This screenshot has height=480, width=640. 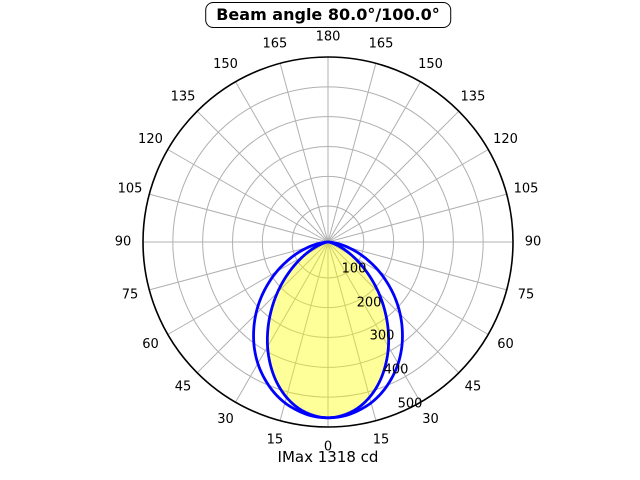 I want to click on radial-tick-label: 200, so click(x=369, y=303).